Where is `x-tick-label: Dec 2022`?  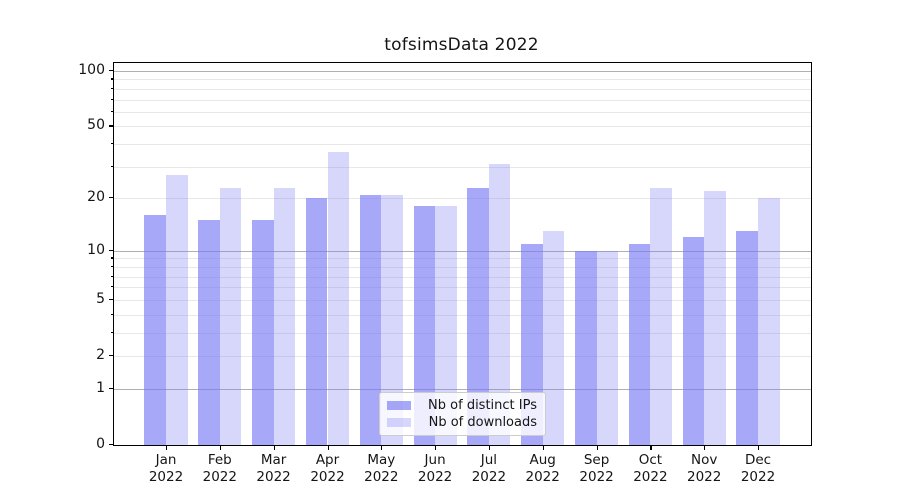
x-tick-label: Dec 2022 is located at coordinates (758, 468).